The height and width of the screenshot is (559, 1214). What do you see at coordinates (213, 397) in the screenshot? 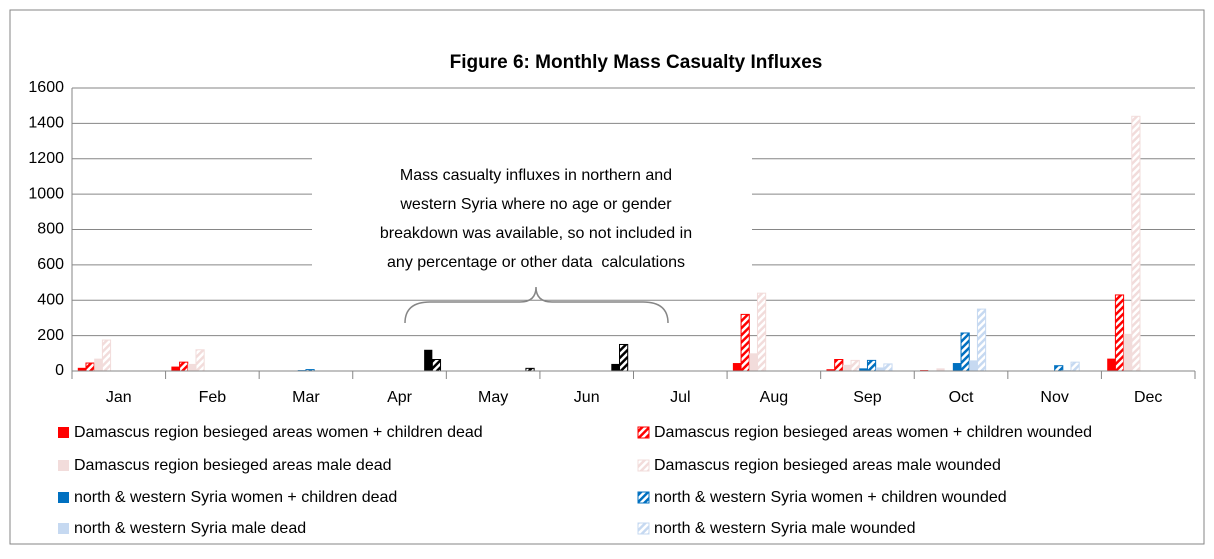
I see `x-tick-label: Feb` at bounding box center [213, 397].